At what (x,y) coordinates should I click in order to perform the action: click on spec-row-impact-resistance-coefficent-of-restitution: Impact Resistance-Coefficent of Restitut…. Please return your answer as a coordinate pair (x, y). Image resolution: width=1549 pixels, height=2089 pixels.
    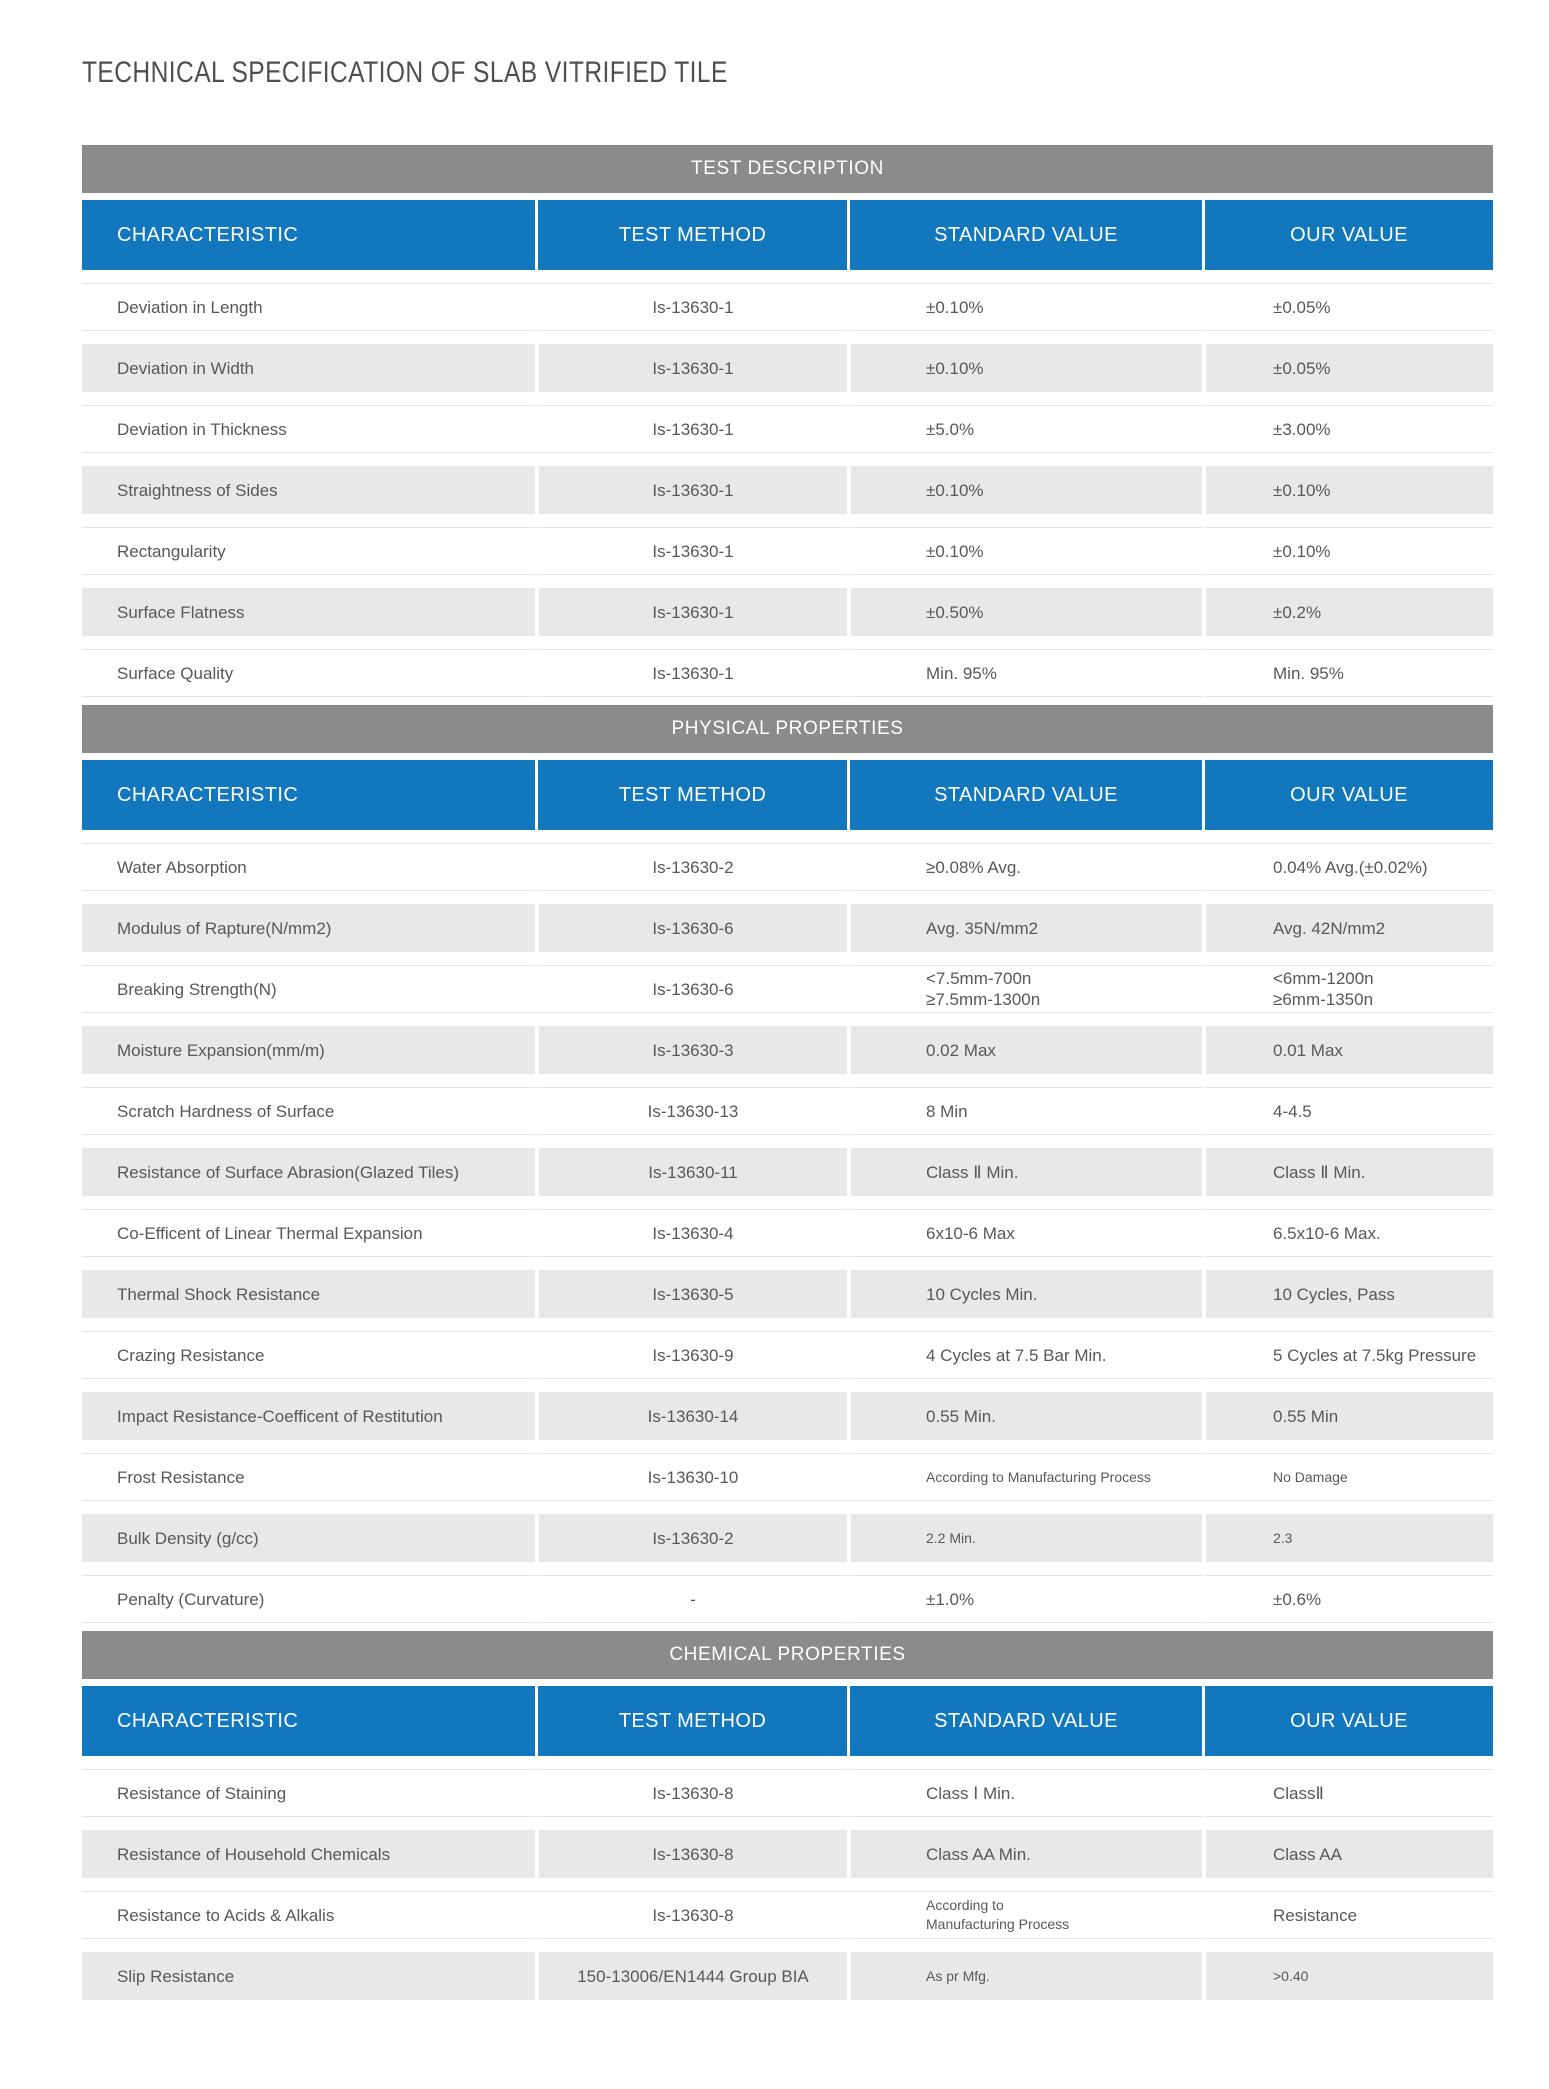
    Looking at the image, I should click on (787, 1416).